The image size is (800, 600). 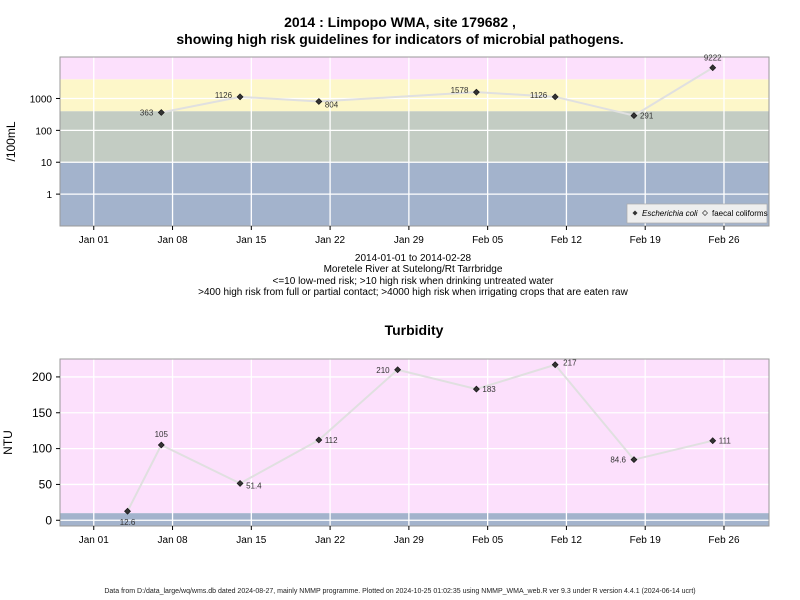 What do you see at coordinates (48, 520) in the screenshot?
I see `y-tick-label: 0` at bounding box center [48, 520].